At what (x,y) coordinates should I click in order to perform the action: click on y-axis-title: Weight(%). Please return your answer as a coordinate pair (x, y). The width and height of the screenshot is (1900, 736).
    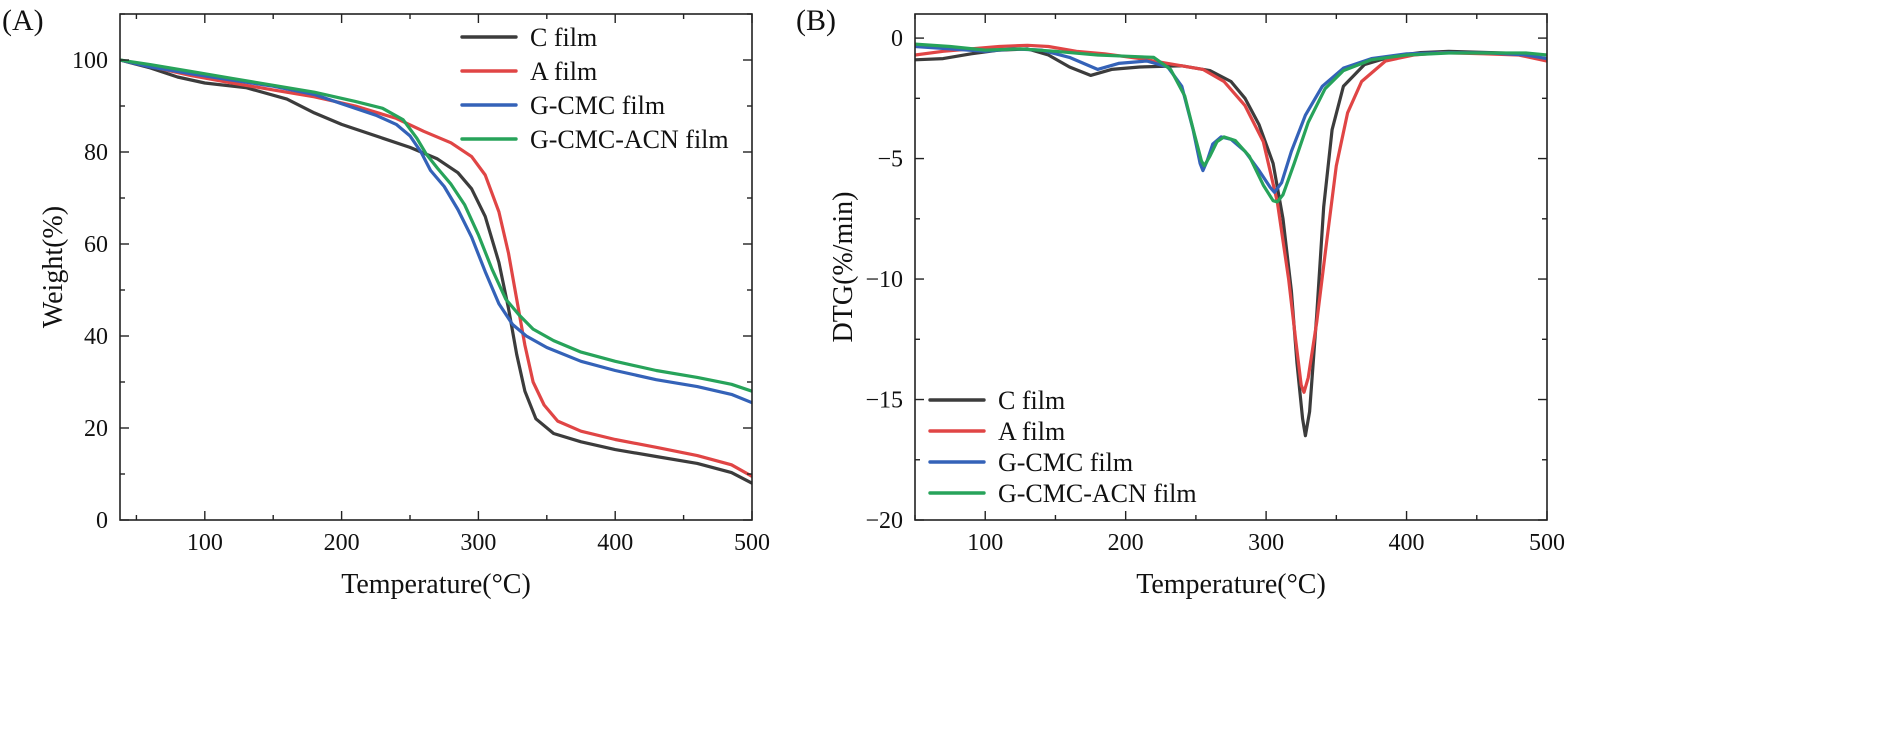
    Looking at the image, I should click on (53, 267).